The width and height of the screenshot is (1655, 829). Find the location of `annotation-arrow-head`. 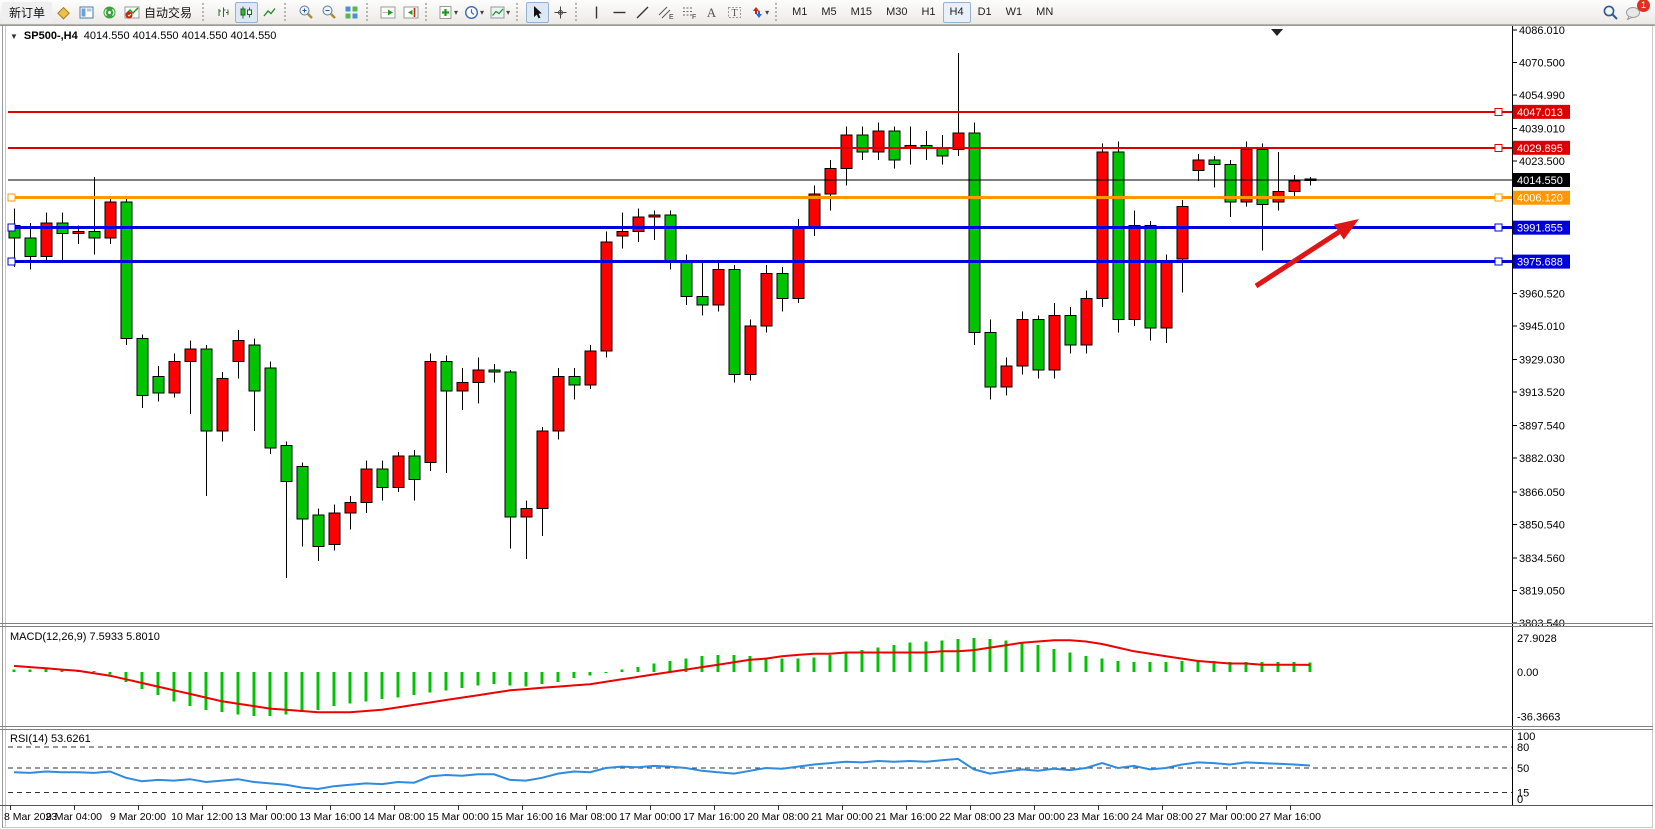

annotation-arrow-head is located at coordinates (1346, 229).